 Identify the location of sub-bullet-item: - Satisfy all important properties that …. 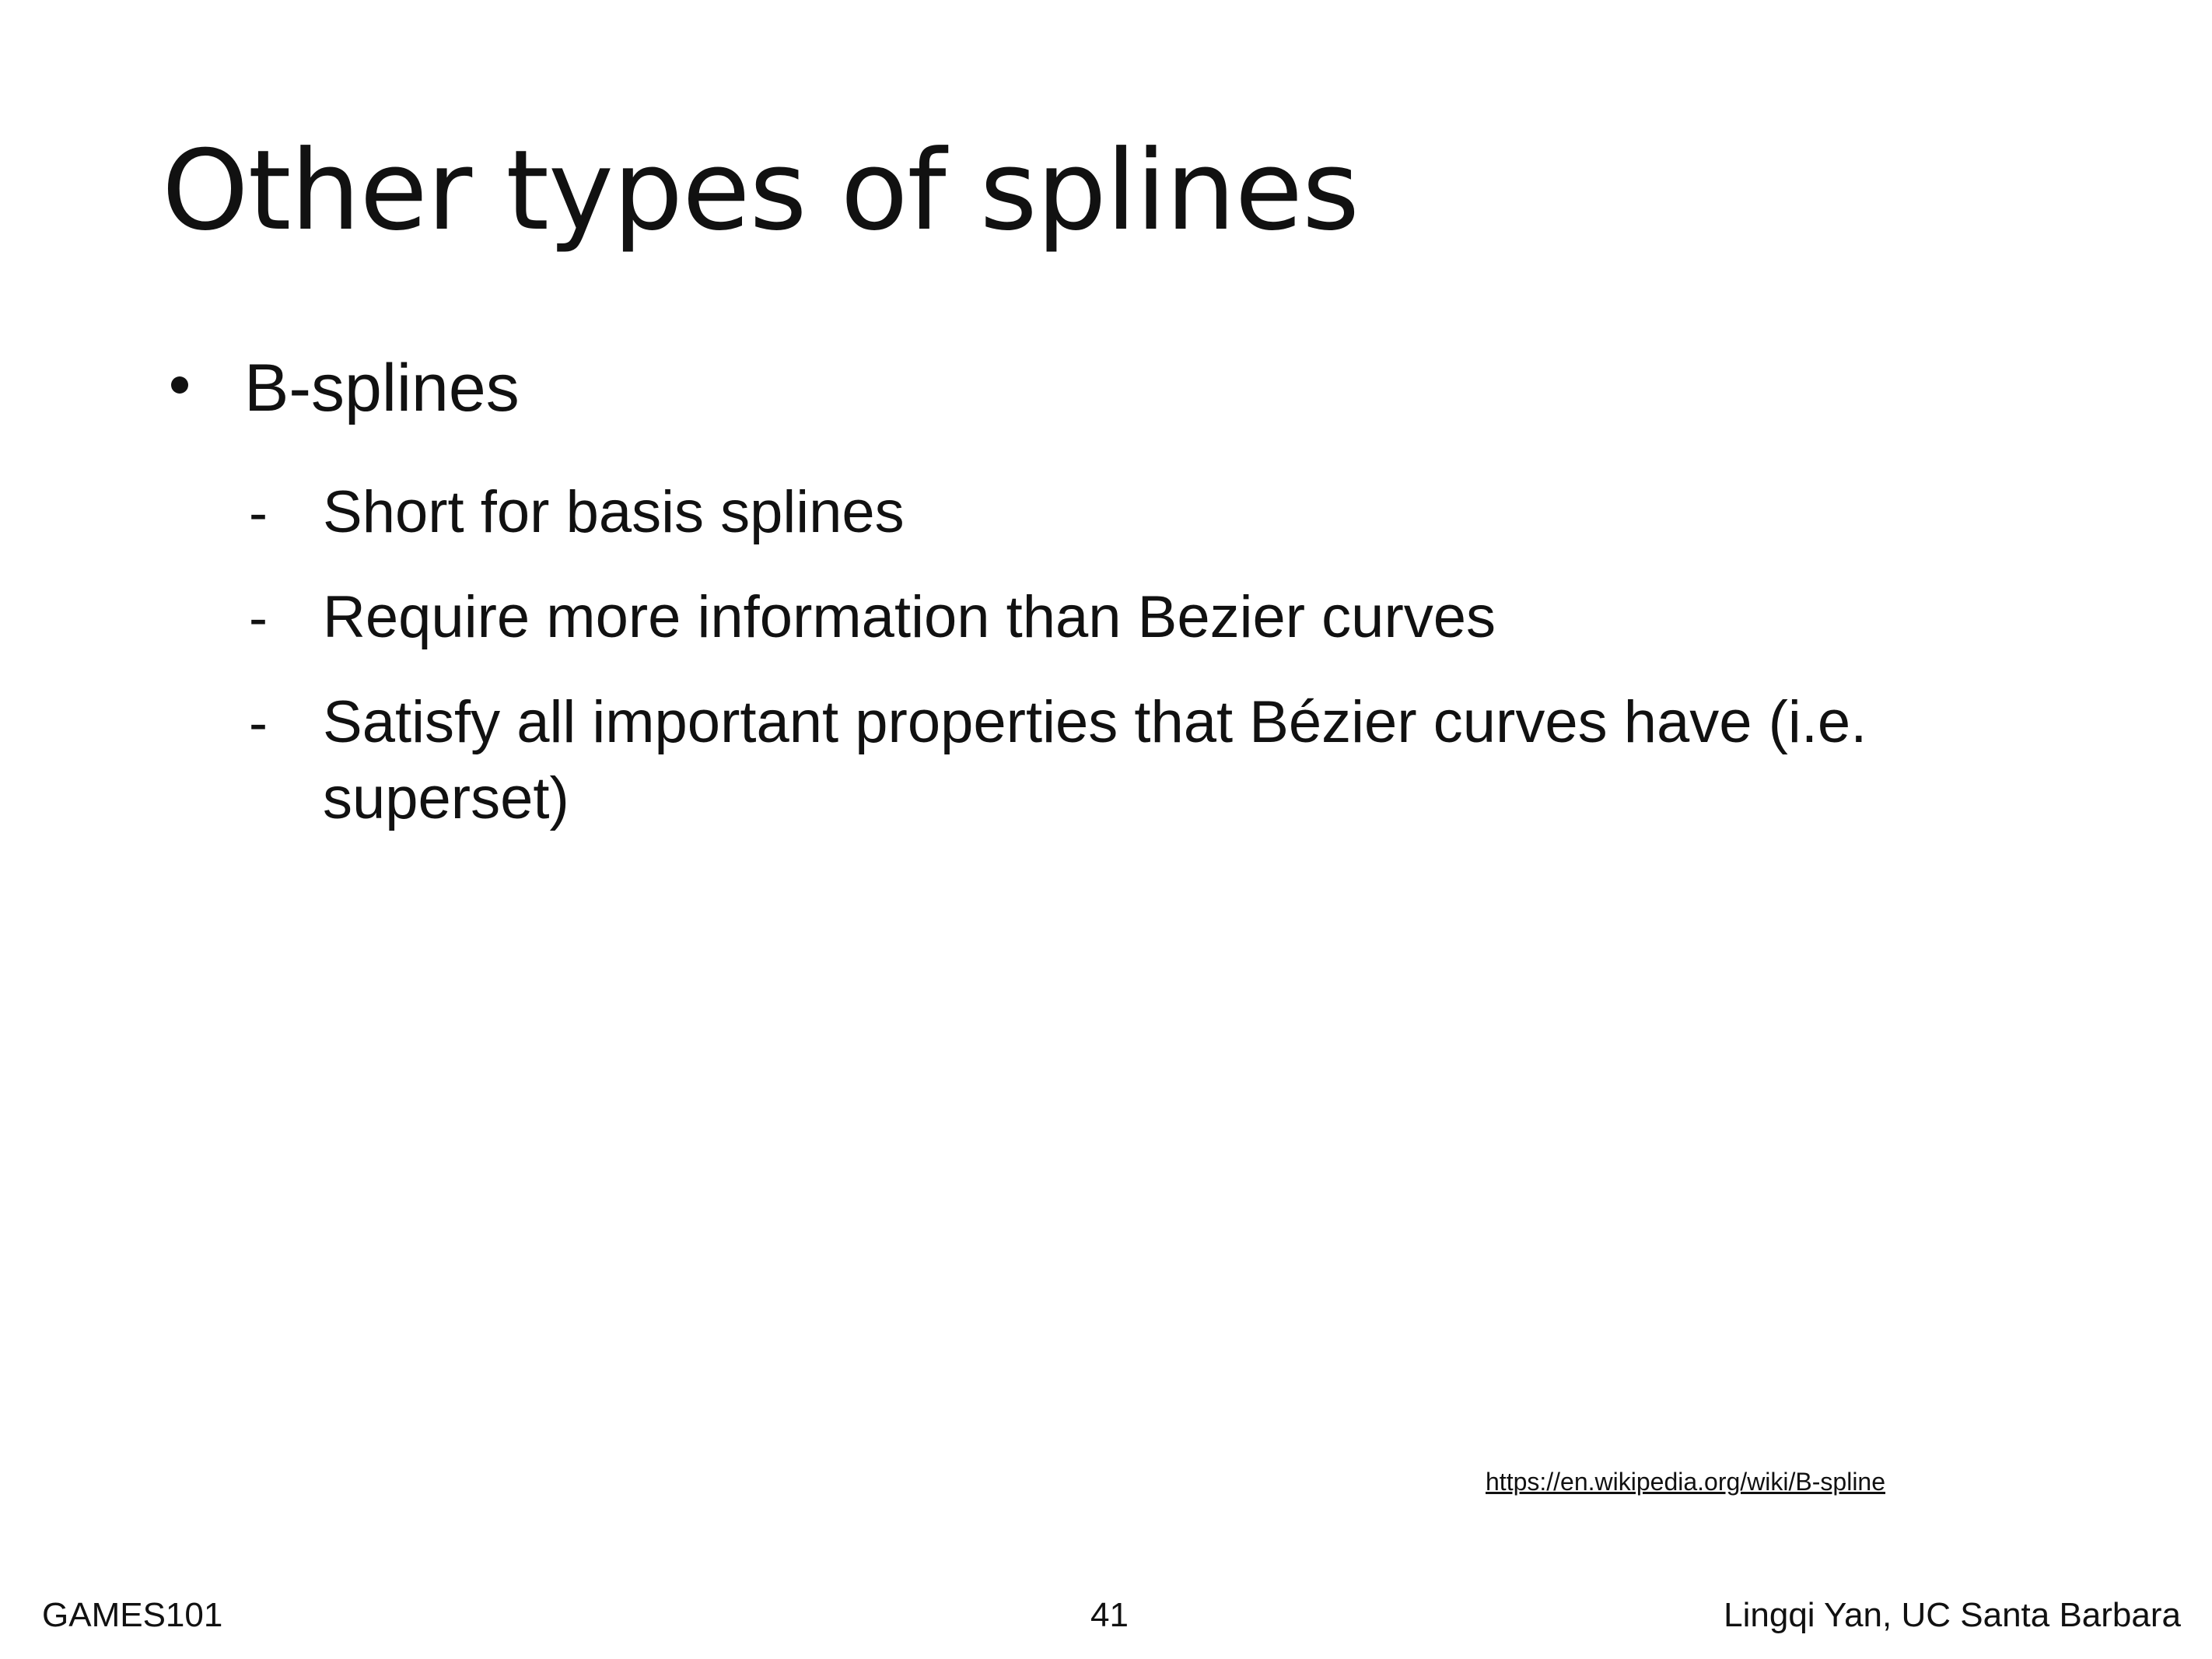
(1104, 761).